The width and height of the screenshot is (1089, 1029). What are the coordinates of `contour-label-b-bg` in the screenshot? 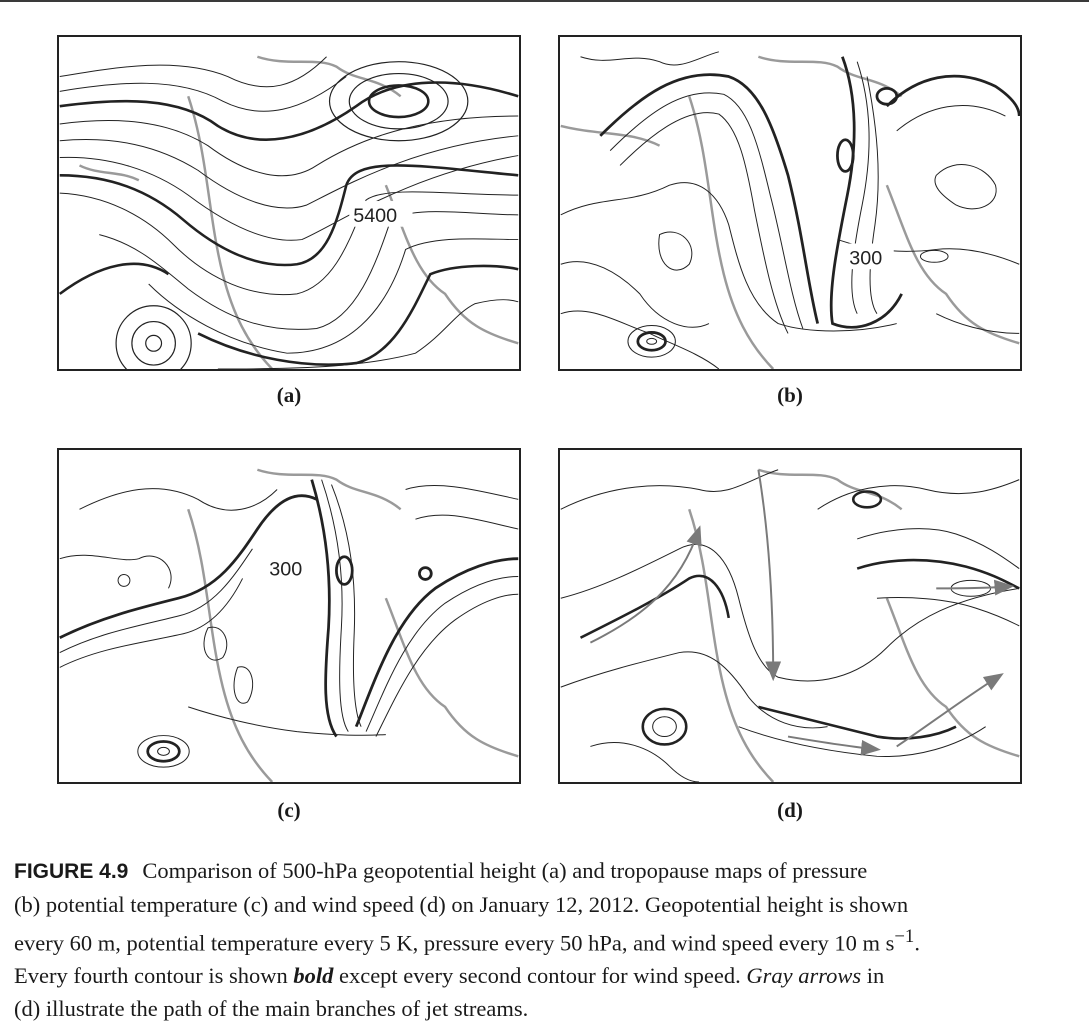 It's located at (870, 256).